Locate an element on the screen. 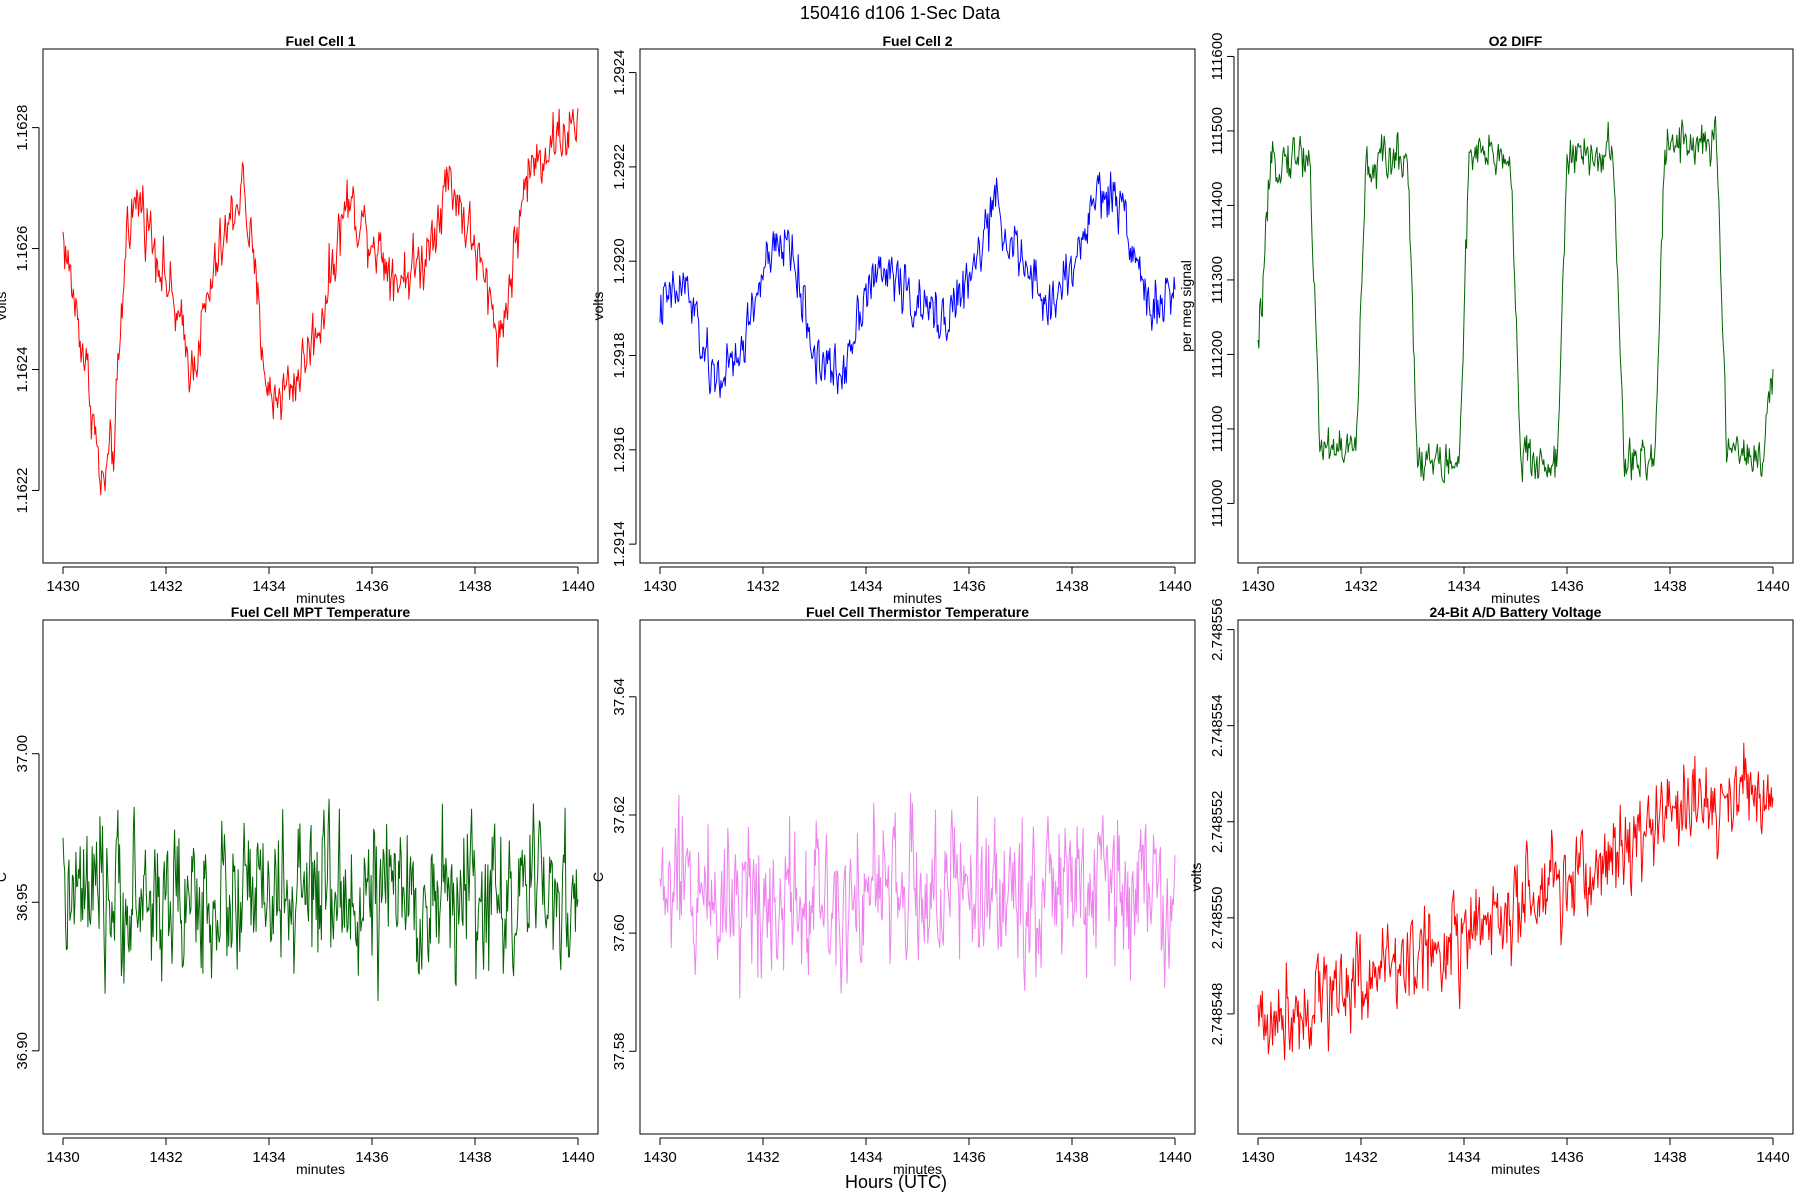  y-tick-label: 1.1628 is located at coordinates (22, 128).